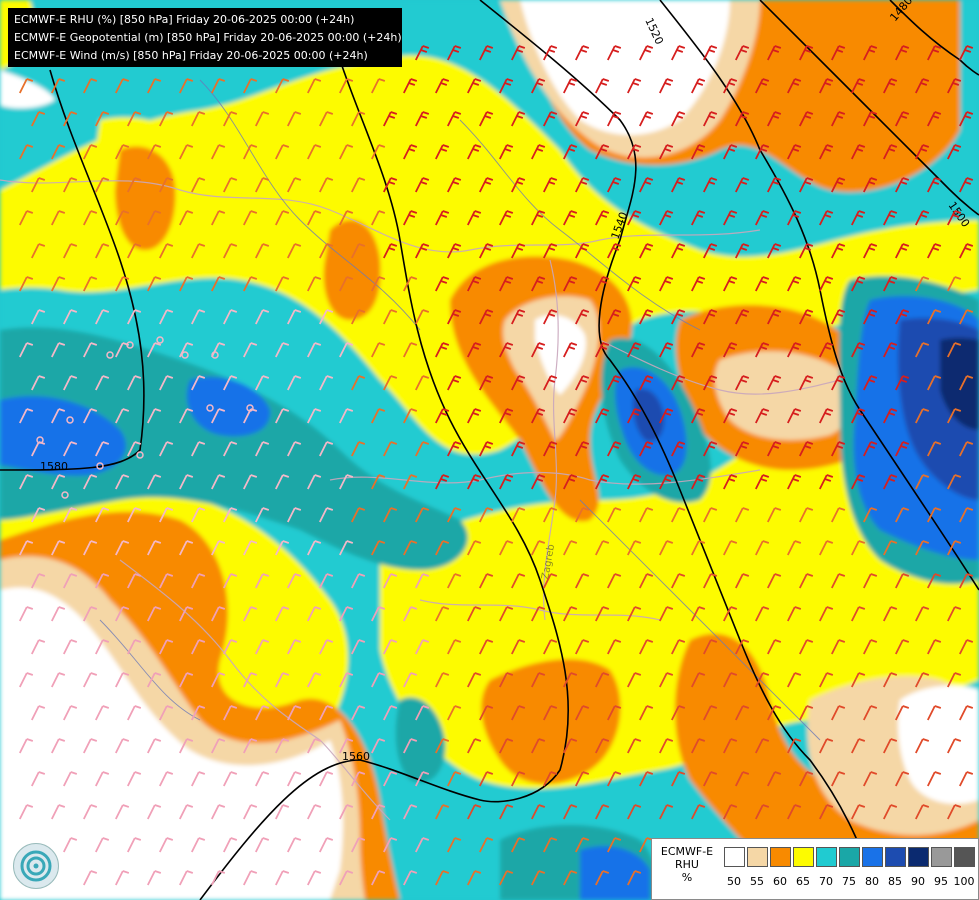 This screenshot has width=979, height=900. I want to click on legend-tick-label: 55, so click(757, 881).